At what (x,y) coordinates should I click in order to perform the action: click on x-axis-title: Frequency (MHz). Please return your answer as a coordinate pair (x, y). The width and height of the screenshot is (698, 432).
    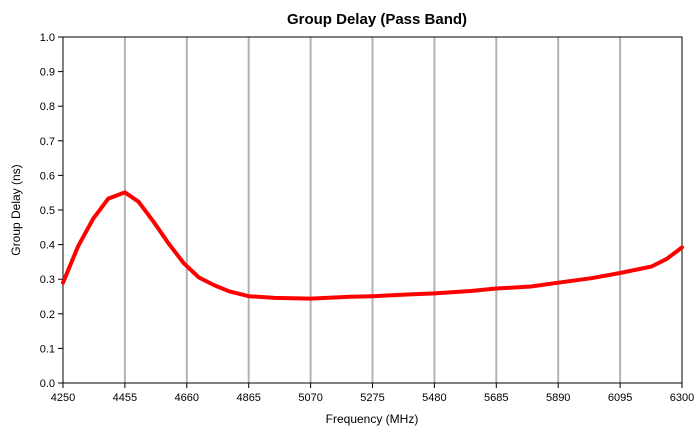
    Looking at the image, I should click on (372, 419).